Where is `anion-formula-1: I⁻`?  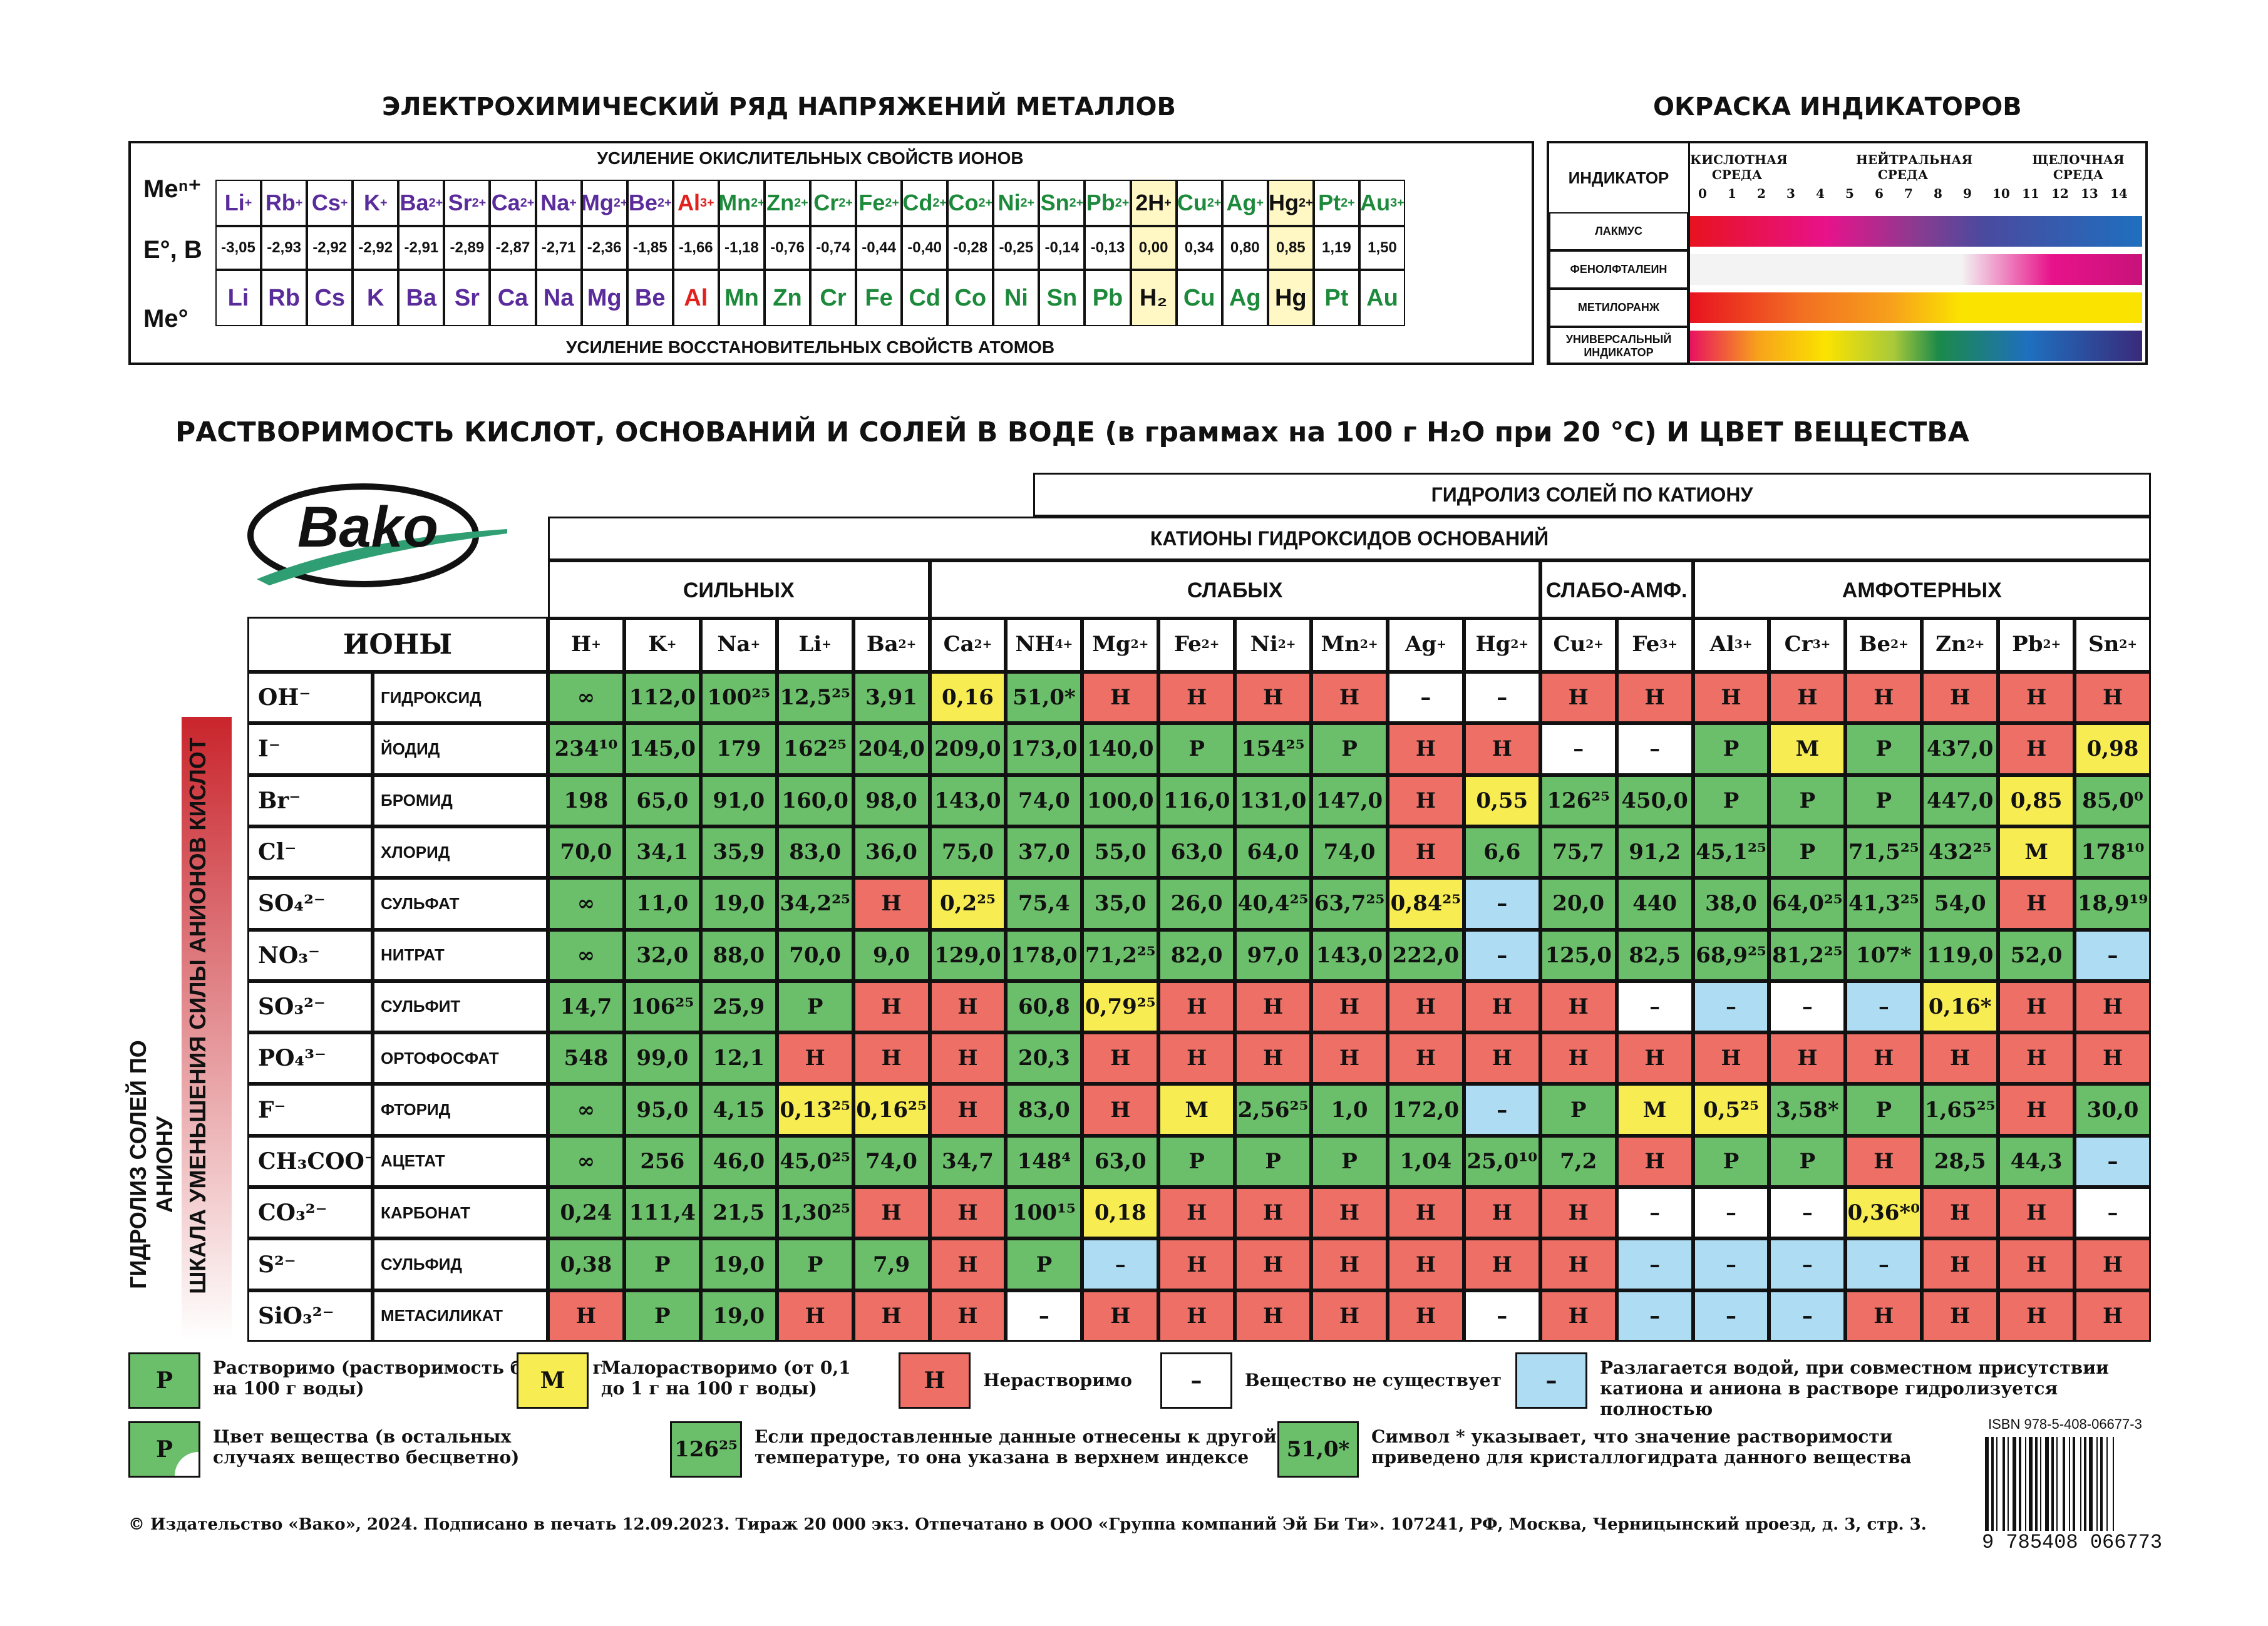
anion-formula-1: I⁻ is located at coordinates (310, 749).